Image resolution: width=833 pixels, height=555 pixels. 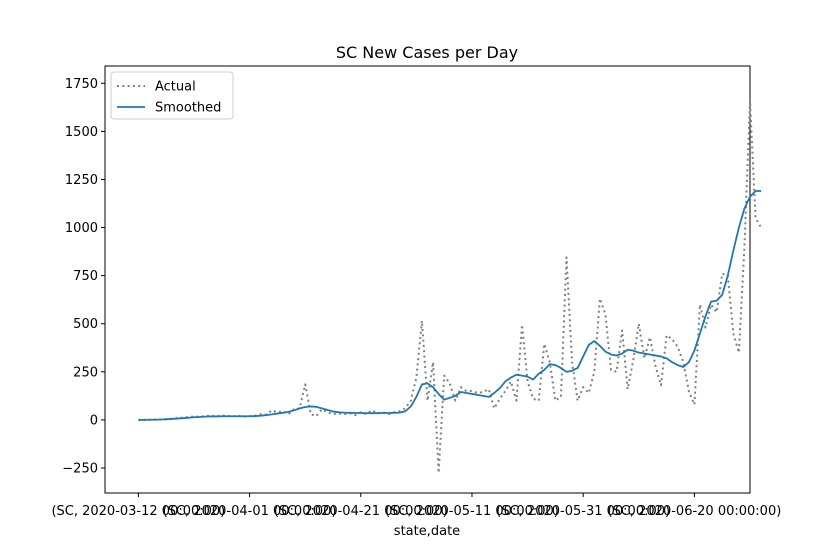 What do you see at coordinates (175, 87) in the screenshot?
I see `legend-label: Actual` at bounding box center [175, 87].